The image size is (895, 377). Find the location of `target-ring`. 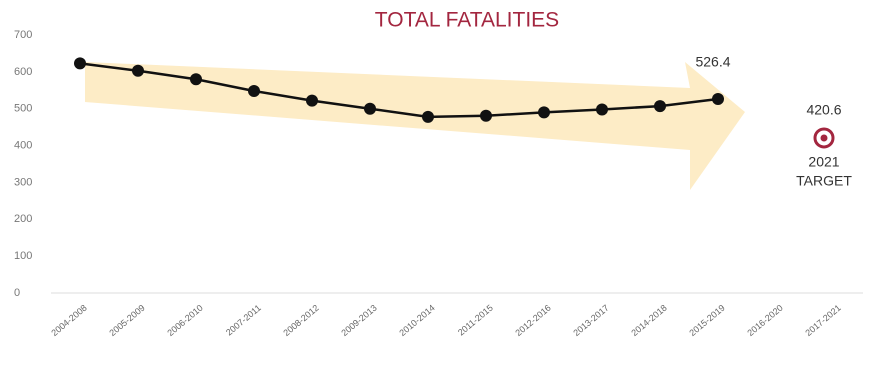

target-ring is located at coordinates (824, 138).